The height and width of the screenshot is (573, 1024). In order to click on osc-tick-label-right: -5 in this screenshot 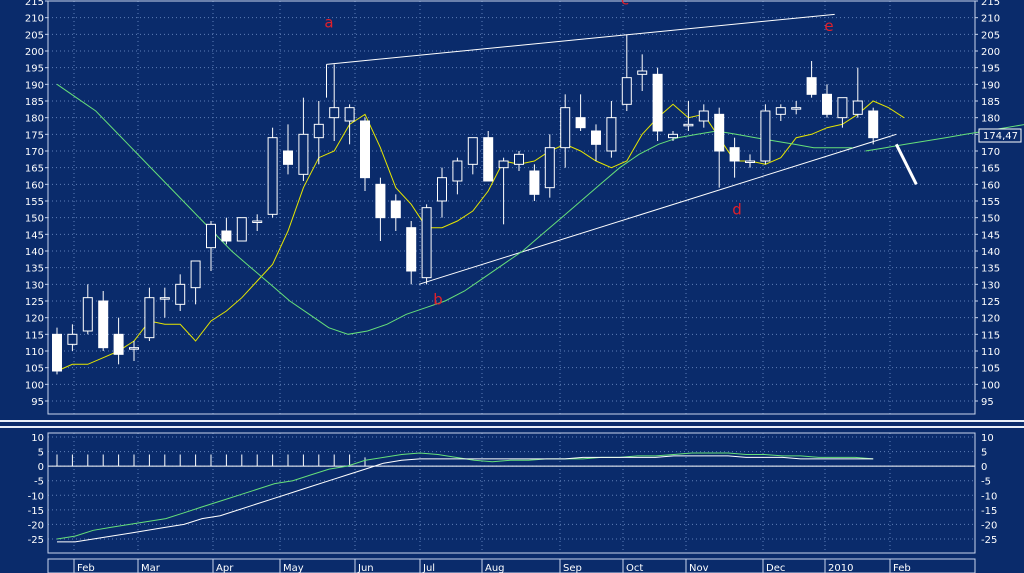, I will do `click(986, 482)`.